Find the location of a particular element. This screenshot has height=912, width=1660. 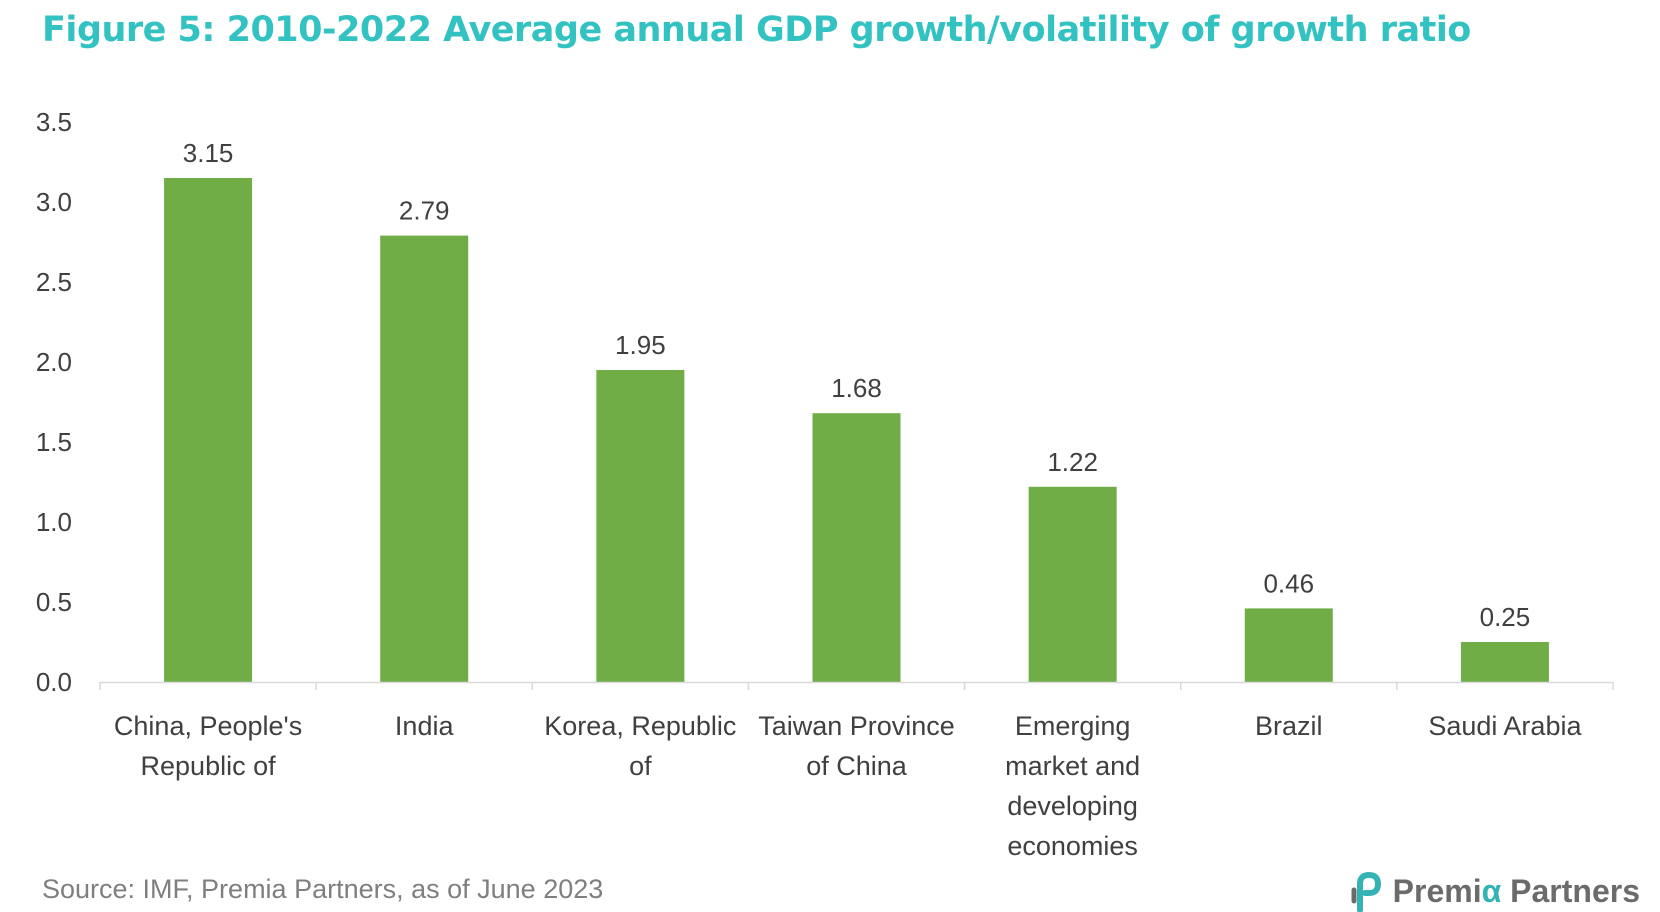

x-tick-label-line: Republic of is located at coordinates (208, 766).